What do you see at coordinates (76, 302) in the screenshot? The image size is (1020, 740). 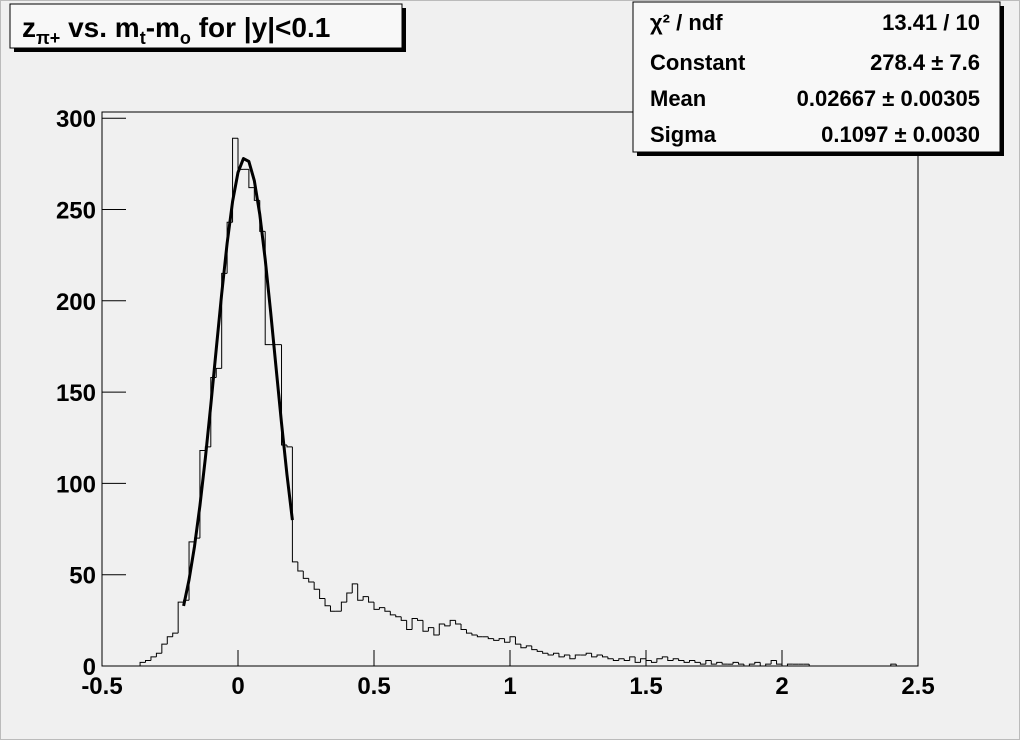 I see `y-tick-label: 200` at bounding box center [76, 302].